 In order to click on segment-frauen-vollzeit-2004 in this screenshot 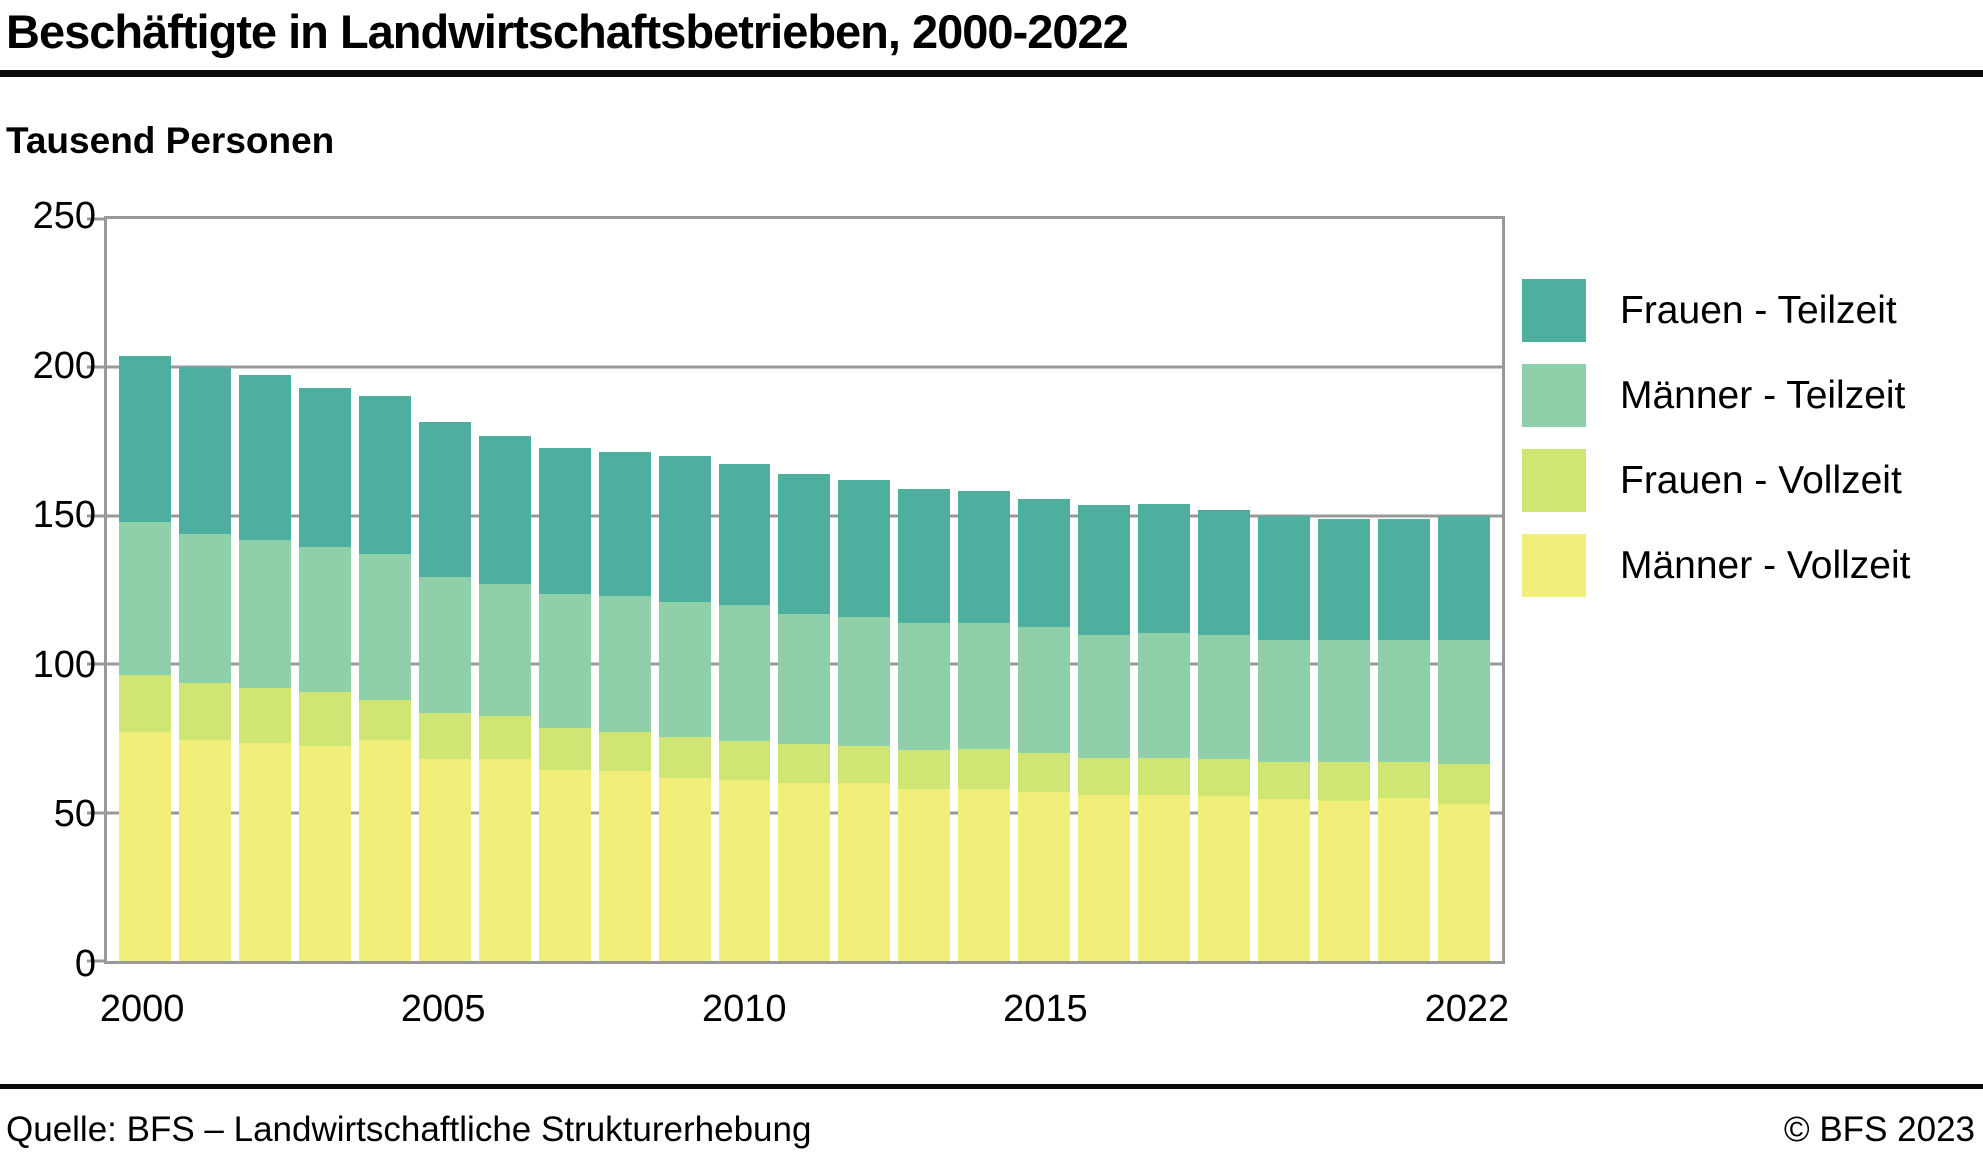, I will do `click(384, 719)`.